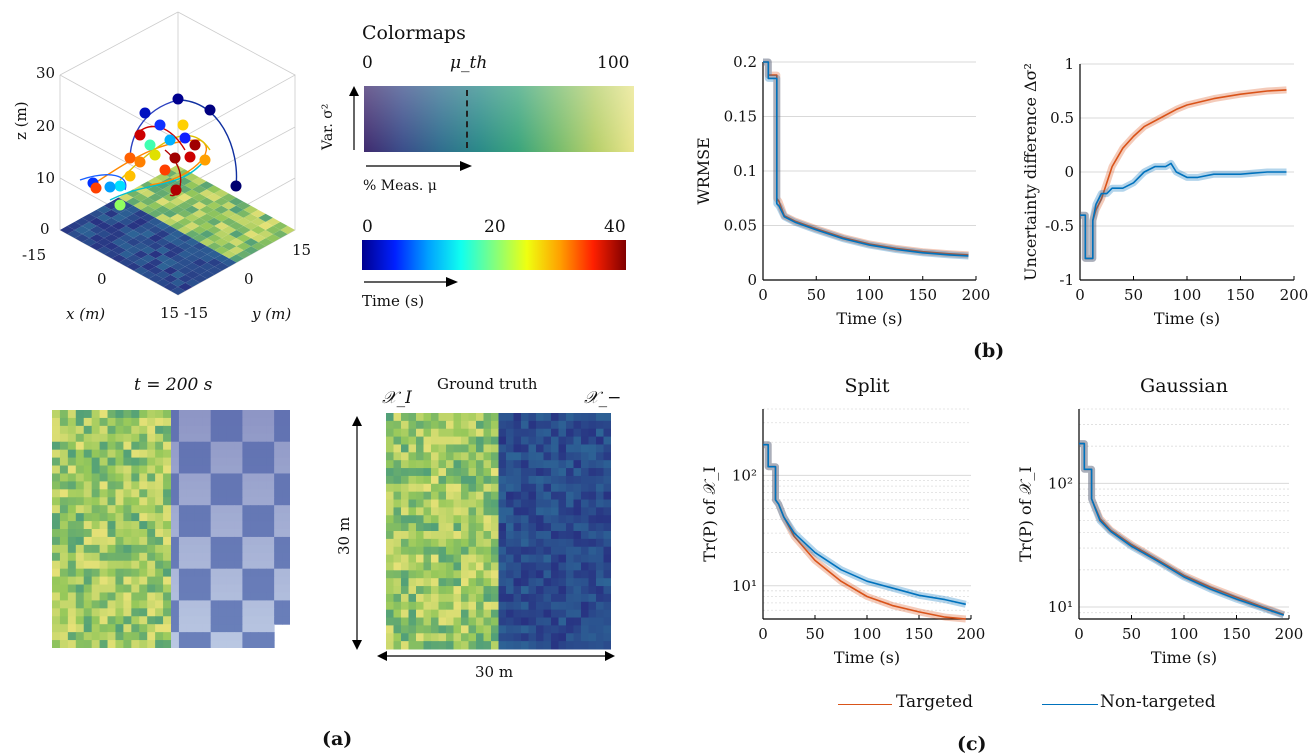 The width and height of the screenshot is (1311, 756). I want to click on y-tick-label: 0.15, so click(740, 117).